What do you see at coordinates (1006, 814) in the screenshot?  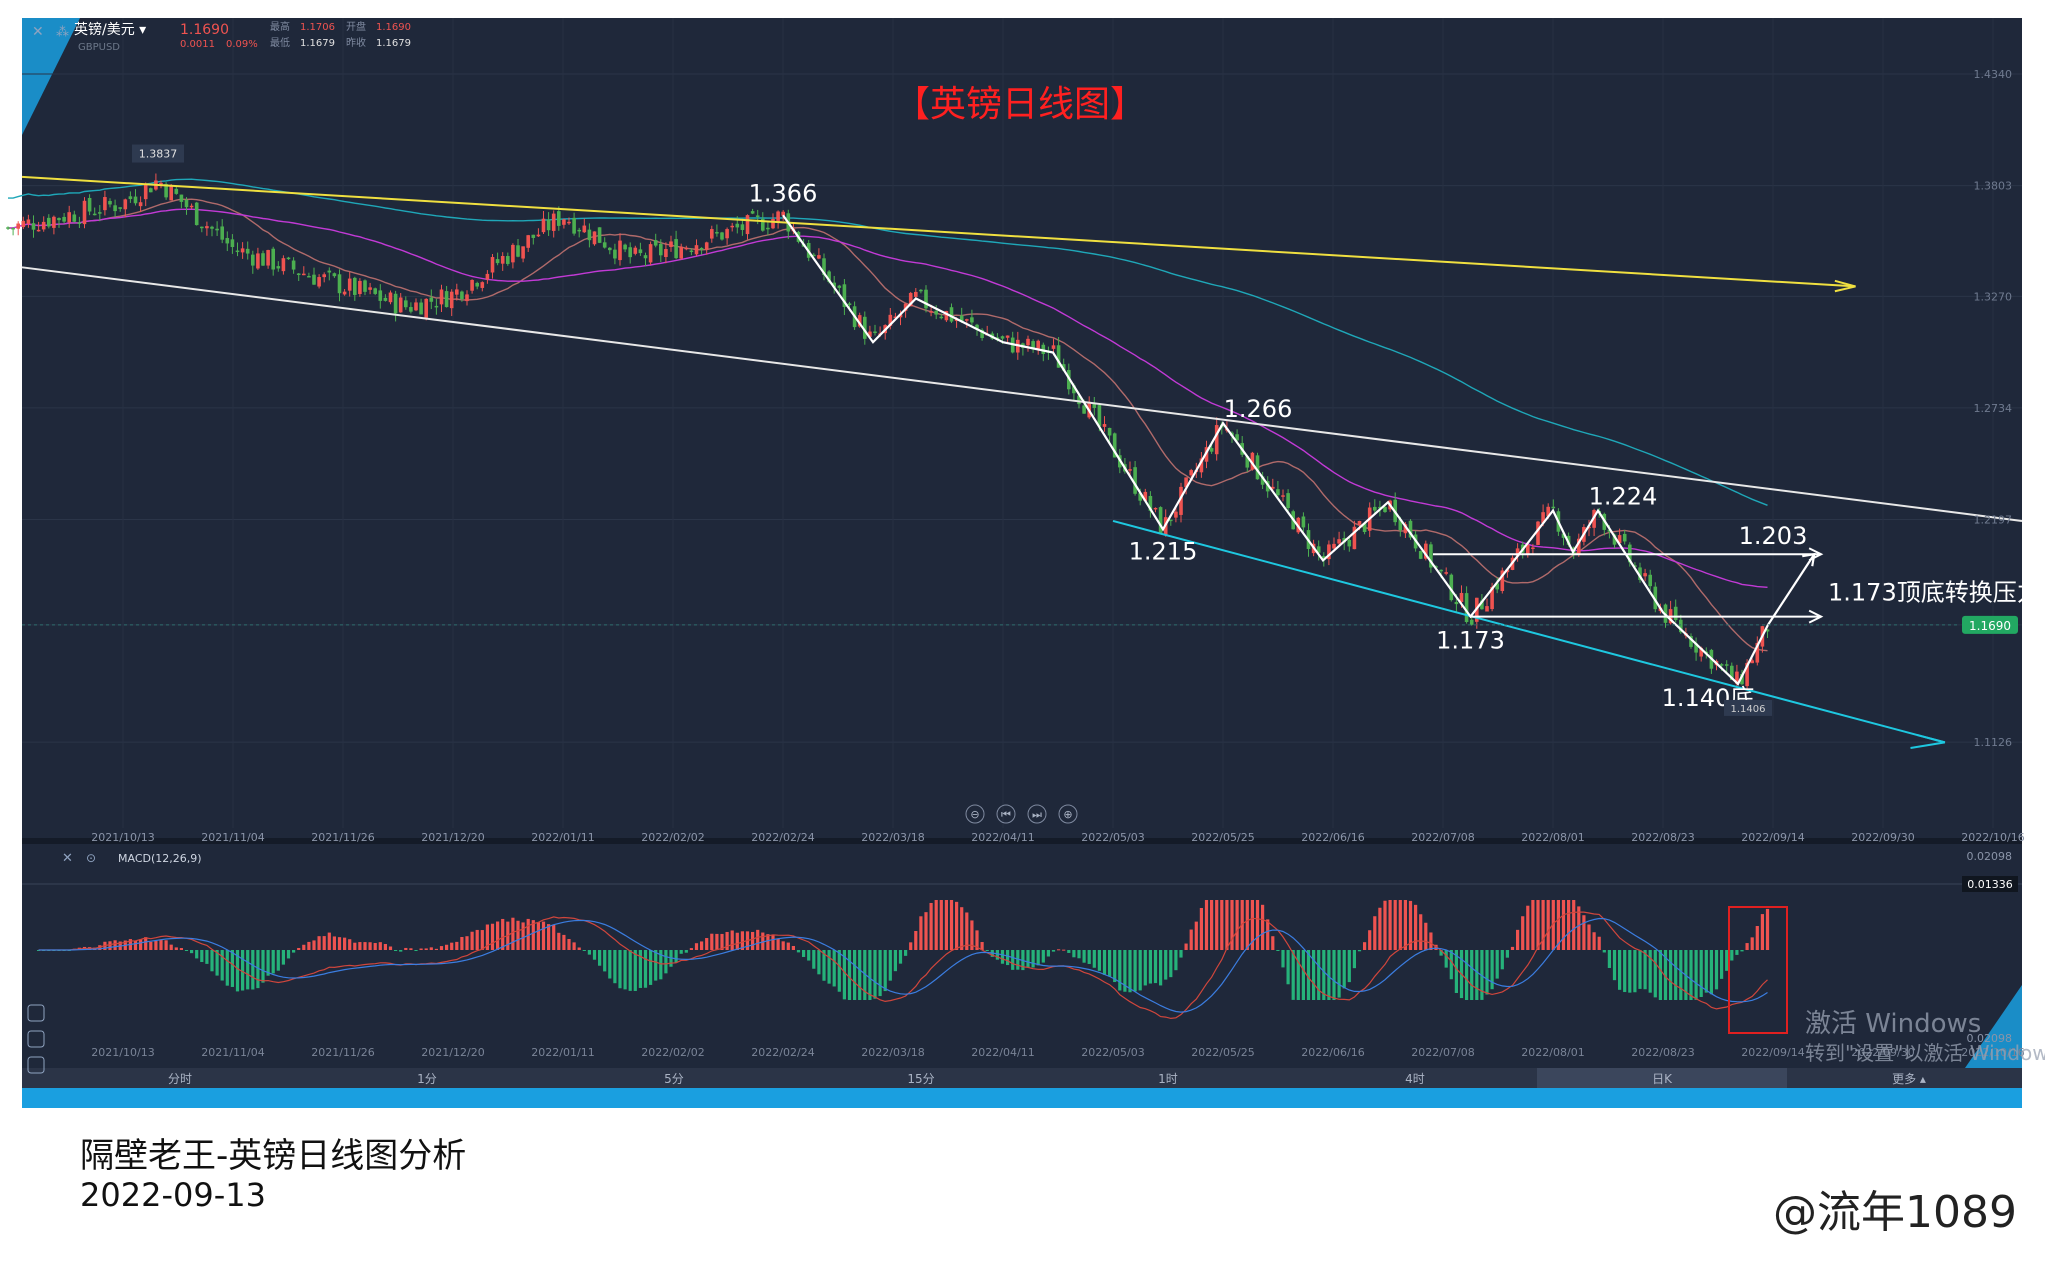 I see `jump-start-icon: ⏮` at bounding box center [1006, 814].